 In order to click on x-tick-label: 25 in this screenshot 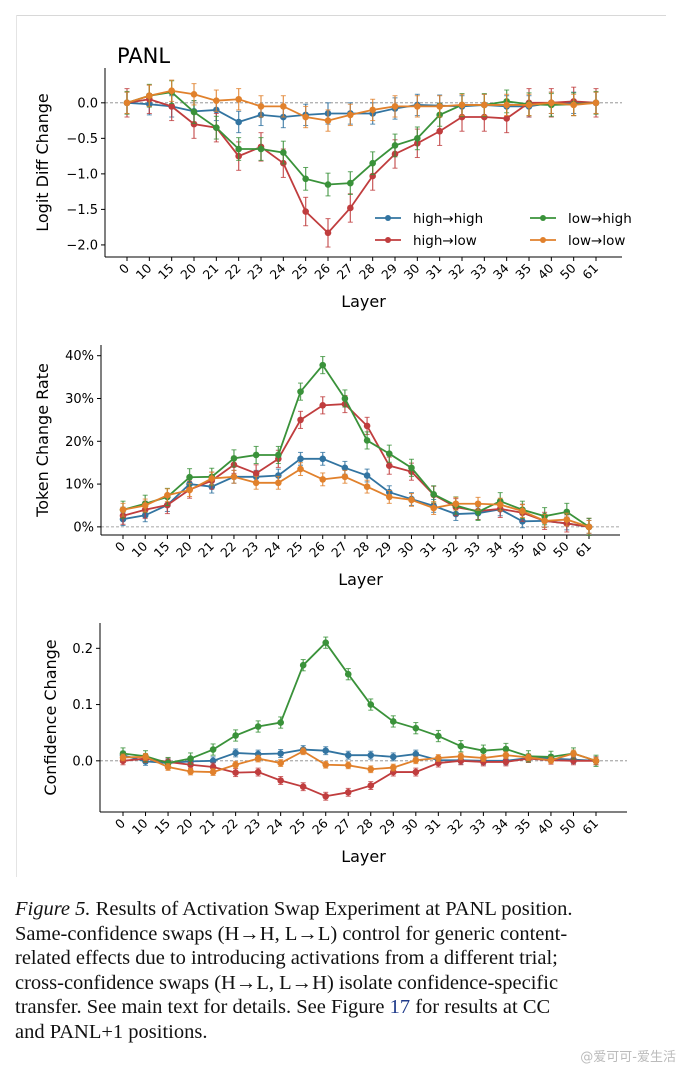, I will do `click(300, 272)`.